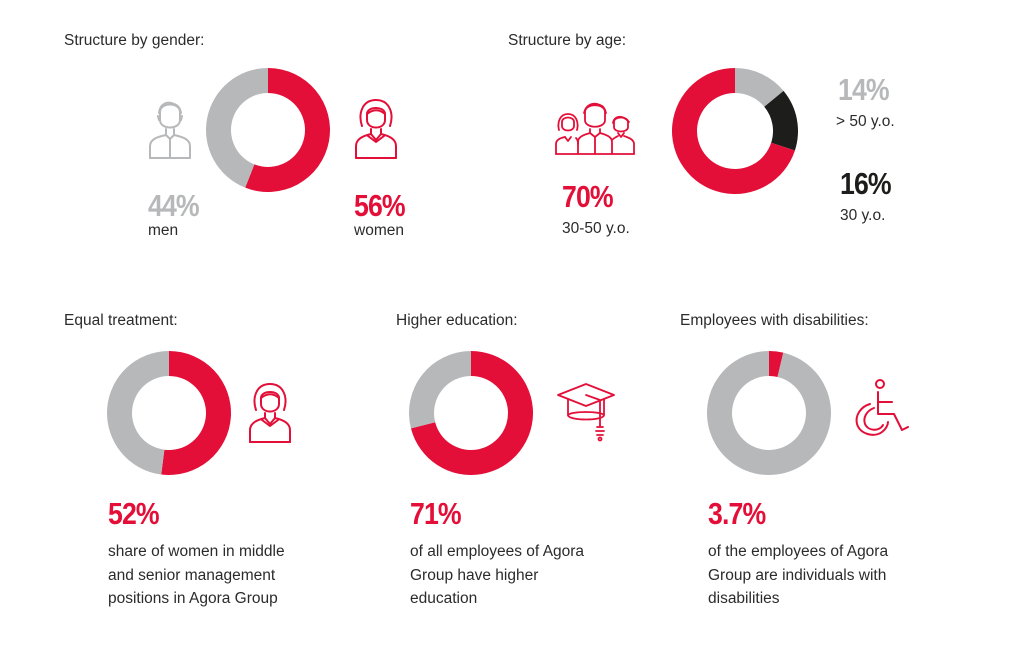 The width and height of the screenshot is (1034, 653). What do you see at coordinates (134, 40) in the screenshot?
I see `gender-section-title: Structure by gender:` at bounding box center [134, 40].